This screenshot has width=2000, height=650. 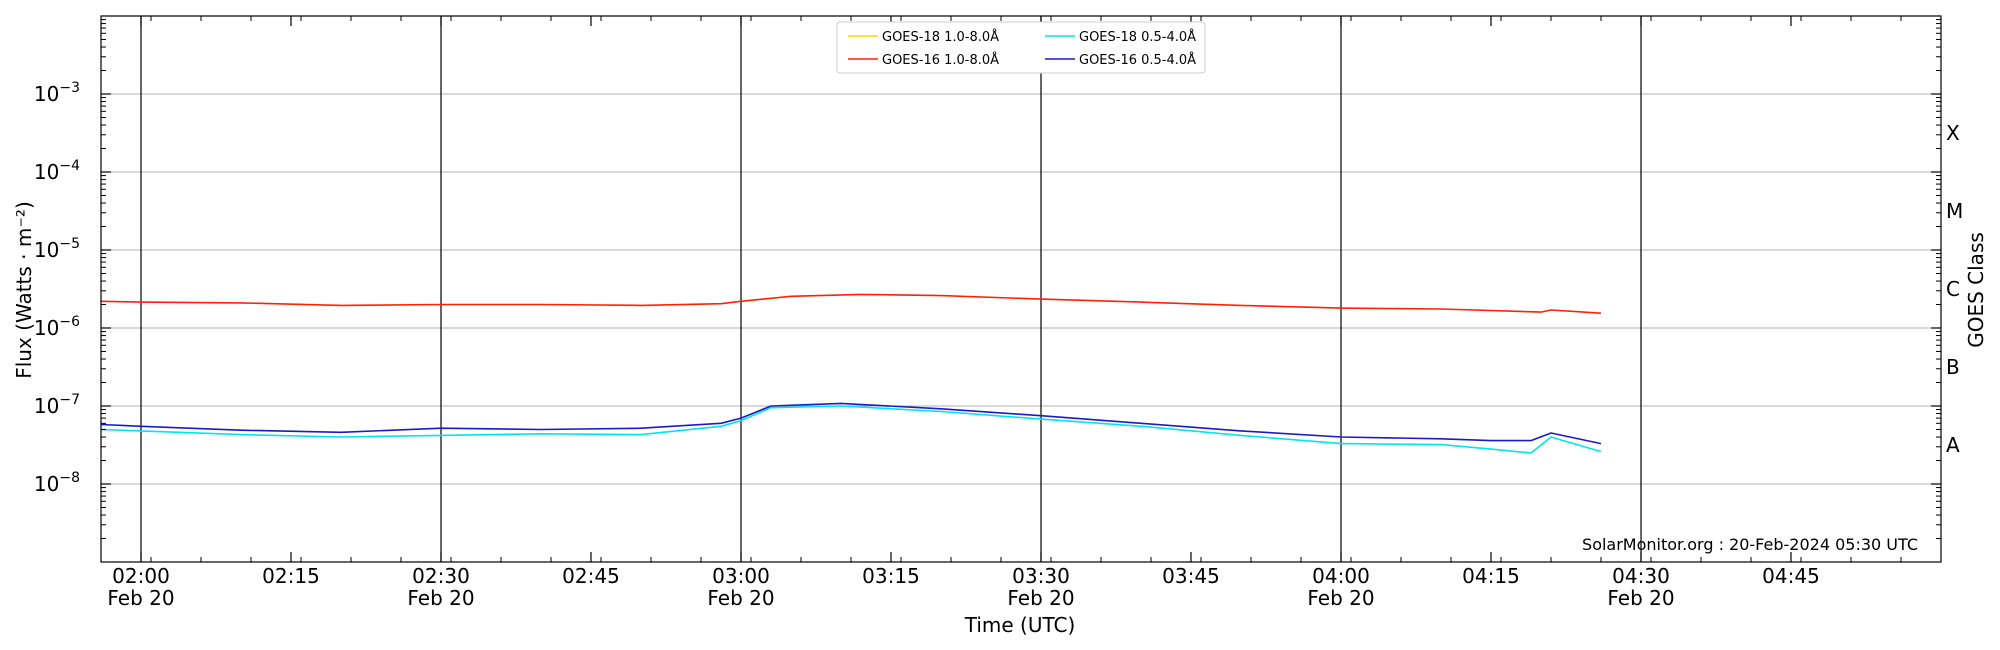 What do you see at coordinates (1641, 576) in the screenshot?
I see `x-tick-label: 04:30` at bounding box center [1641, 576].